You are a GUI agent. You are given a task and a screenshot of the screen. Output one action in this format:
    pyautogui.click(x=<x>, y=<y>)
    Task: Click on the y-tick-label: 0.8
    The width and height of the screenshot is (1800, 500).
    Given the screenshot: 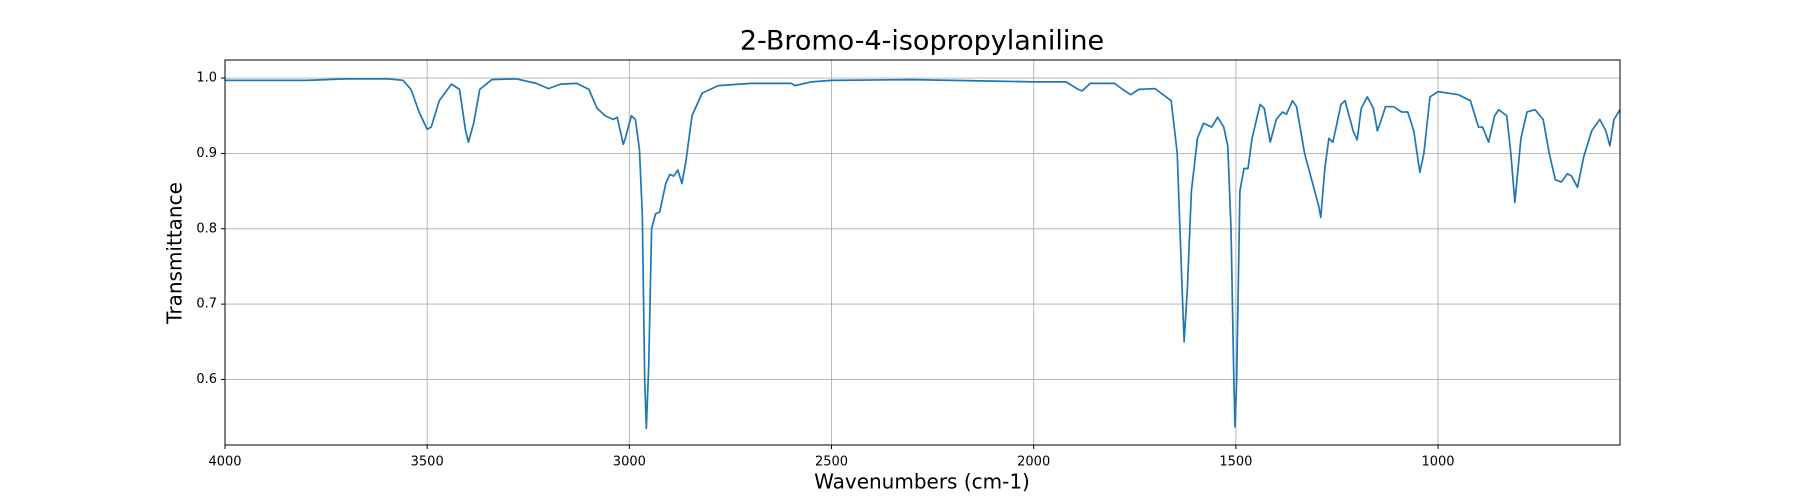 What is the action you would take?
    pyautogui.click(x=206, y=228)
    